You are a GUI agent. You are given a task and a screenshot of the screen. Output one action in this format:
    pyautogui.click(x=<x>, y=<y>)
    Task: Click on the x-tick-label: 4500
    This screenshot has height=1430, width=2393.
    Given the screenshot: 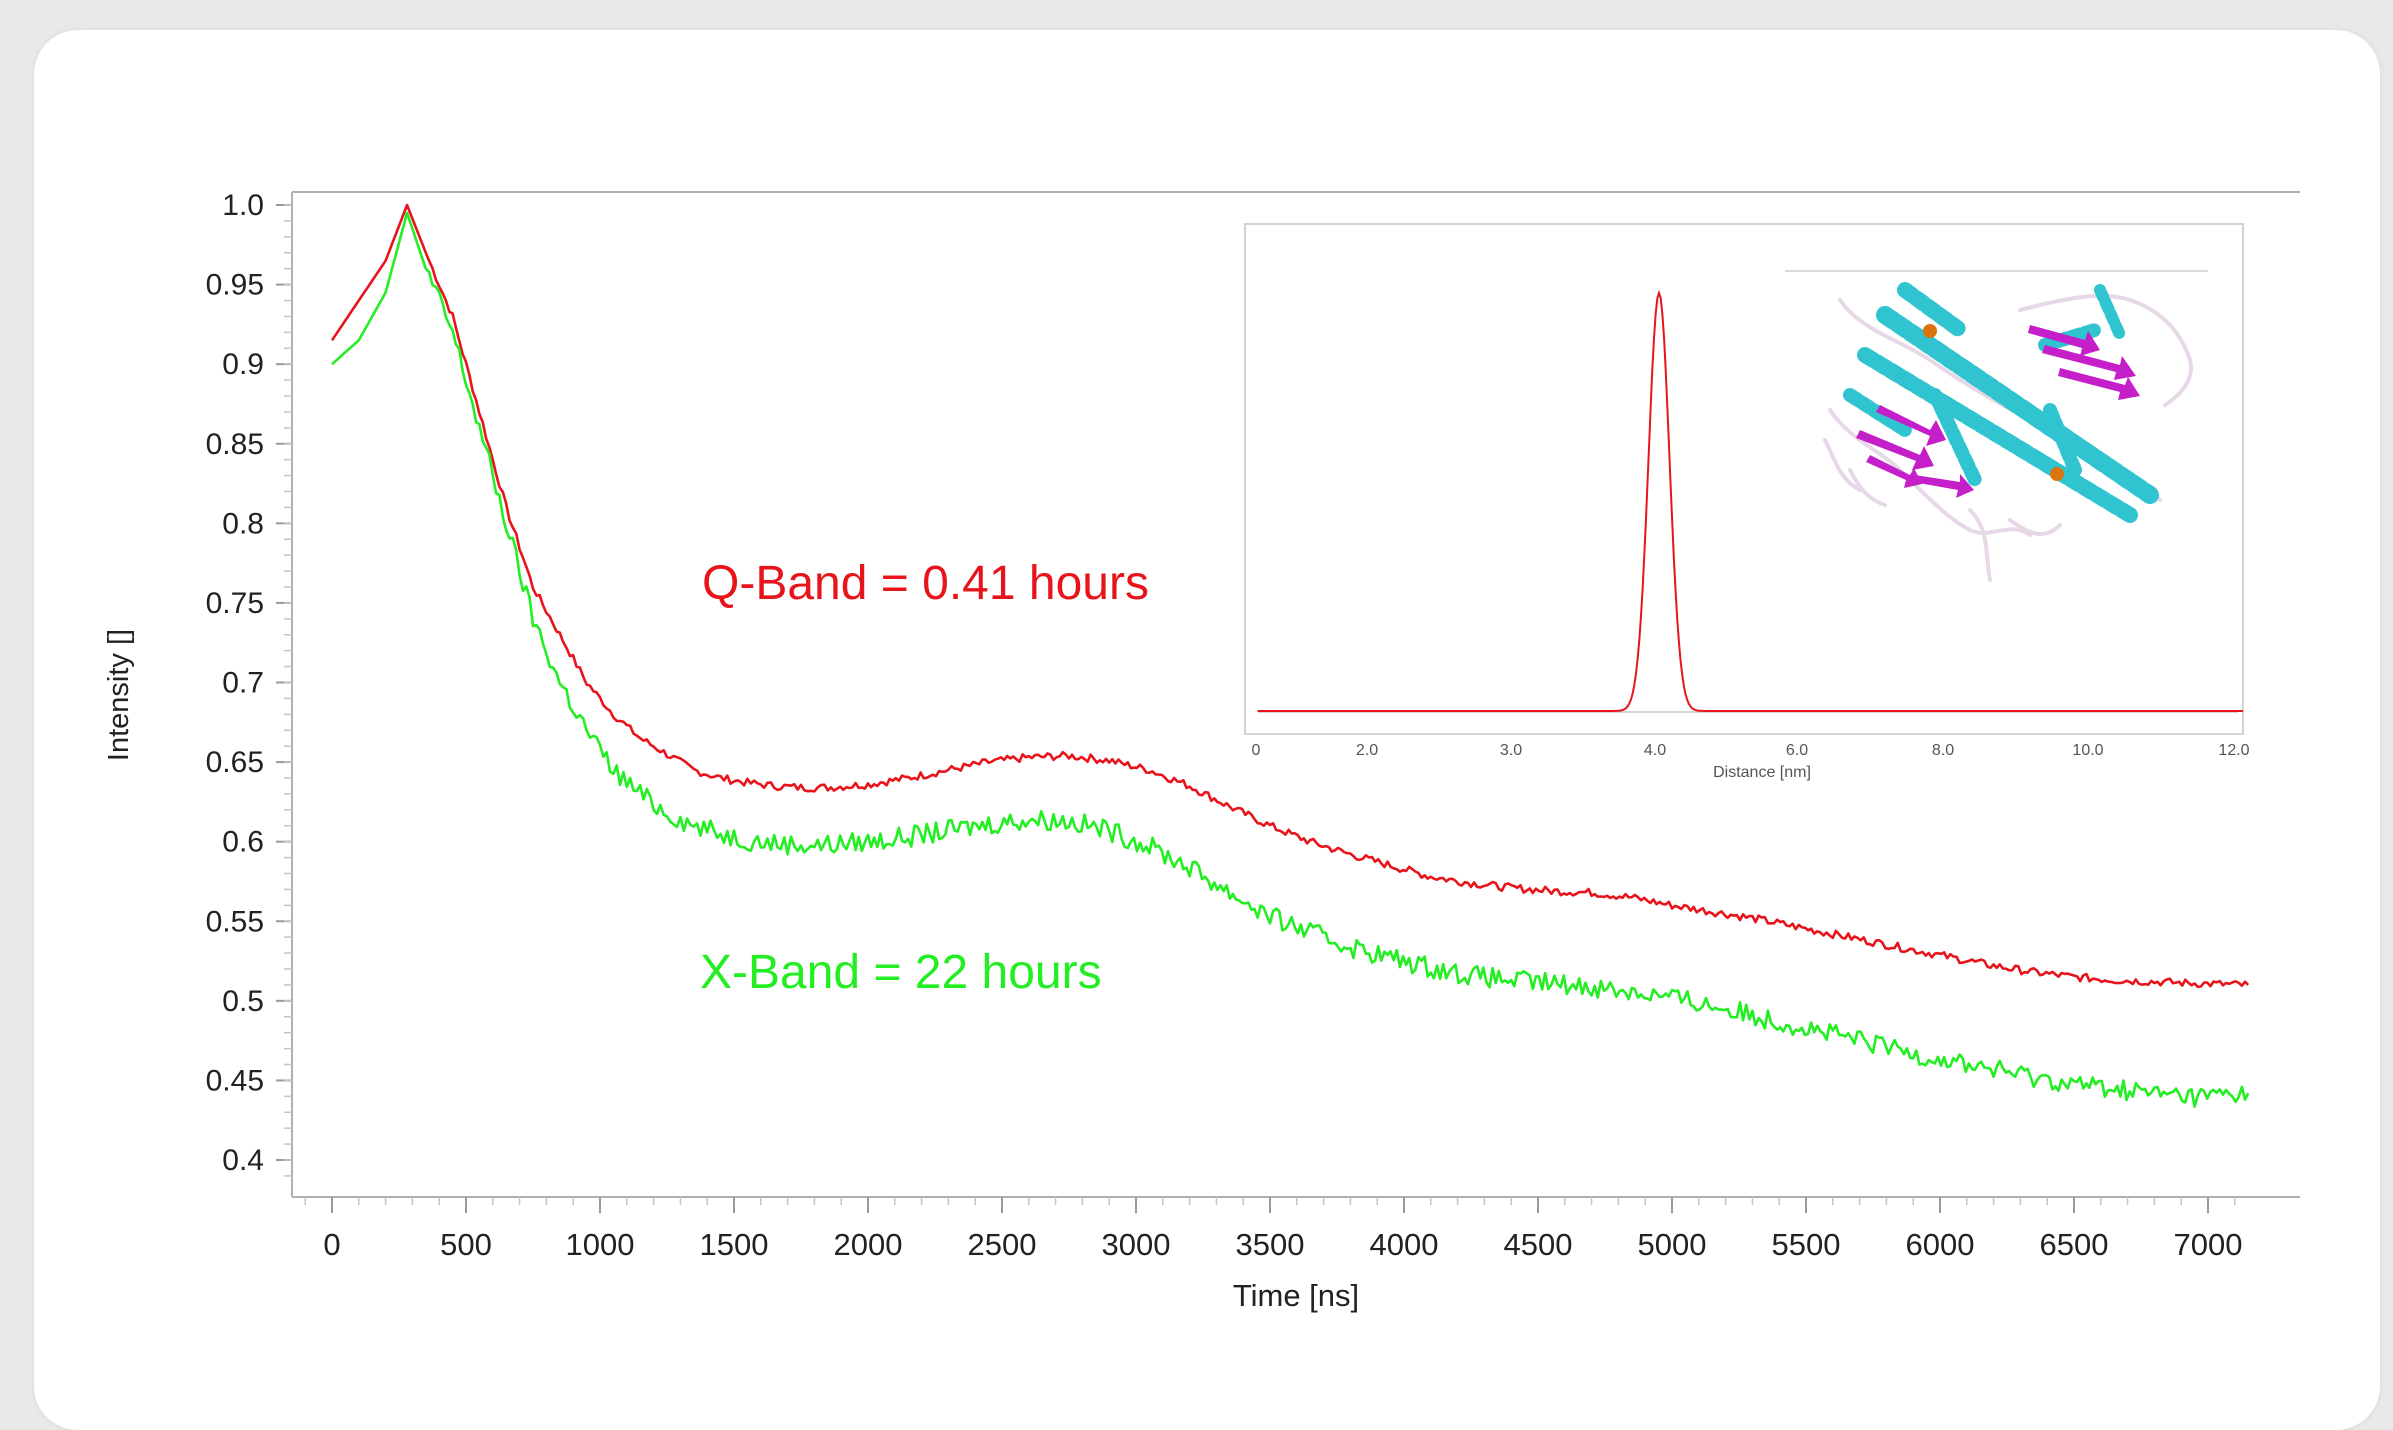 What is the action you would take?
    pyautogui.click(x=1538, y=1244)
    